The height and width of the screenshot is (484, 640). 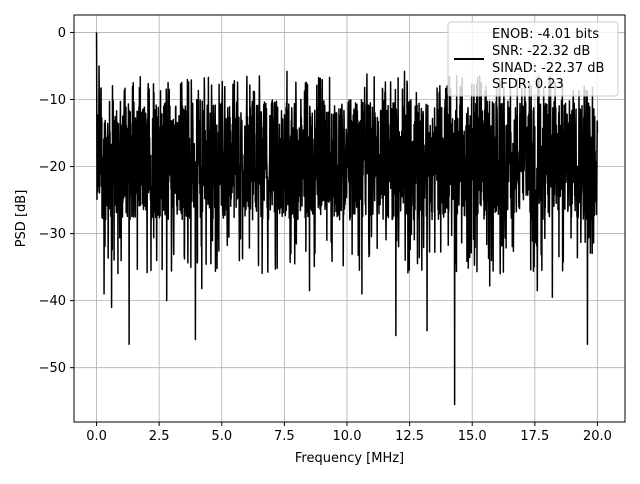 I want to click on y-tick-label: −50, so click(x=52, y=368).